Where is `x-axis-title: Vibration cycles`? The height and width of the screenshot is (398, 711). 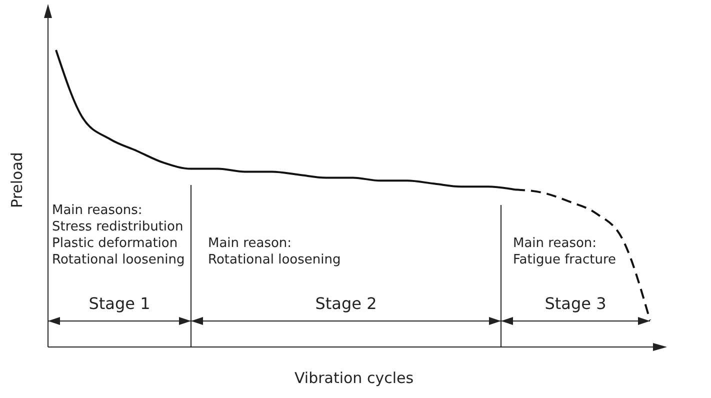 x-axis-title: Vibration cycles is located at coordinates (354, 378).